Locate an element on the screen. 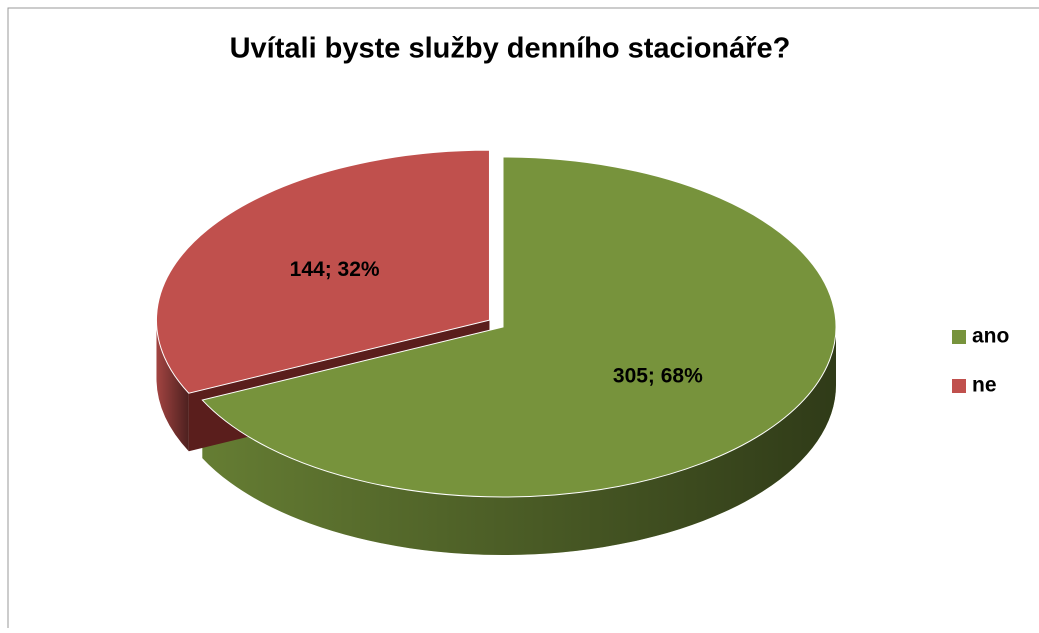 This screenshot has height=633, width=1039. slice is located at coordinates (322, 271).